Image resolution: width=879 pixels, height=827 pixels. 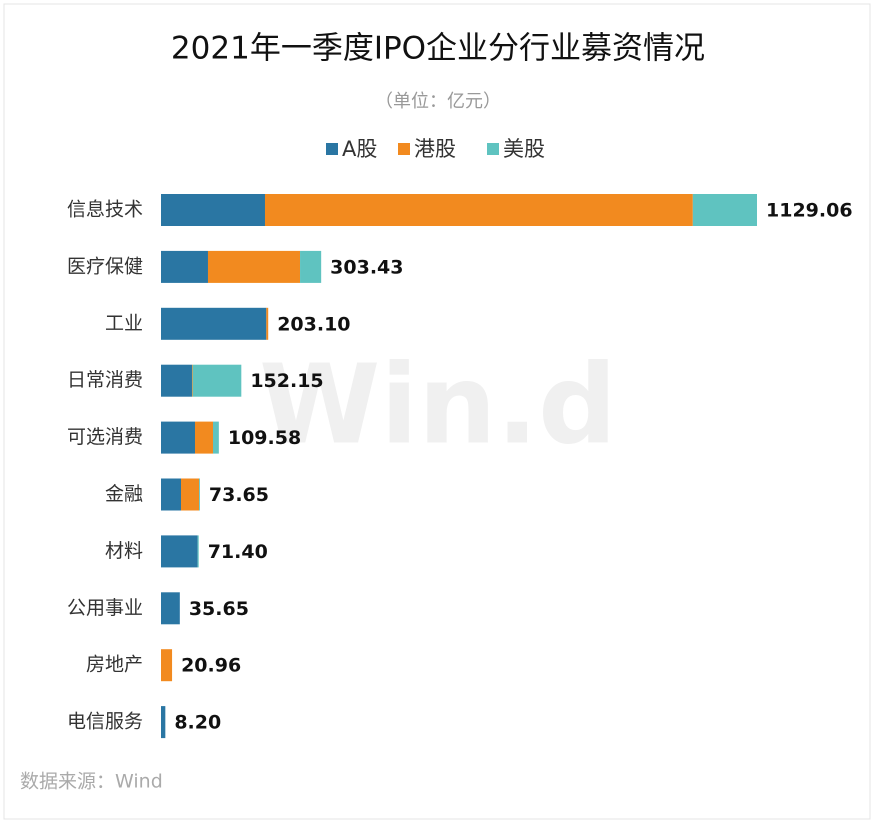 I want to click on total-label: 8.20, so click(x=197, y=723).